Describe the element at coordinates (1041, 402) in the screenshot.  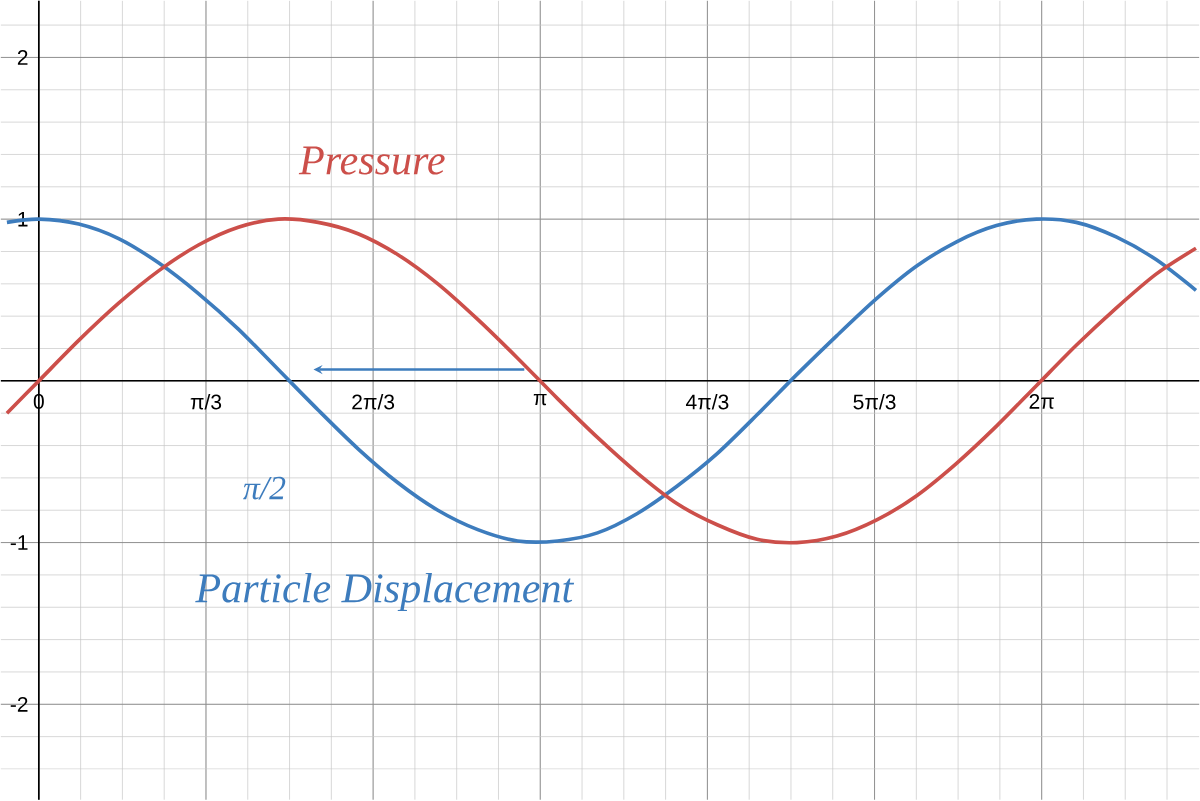
I see `x-tick-label: 2π` at that location.